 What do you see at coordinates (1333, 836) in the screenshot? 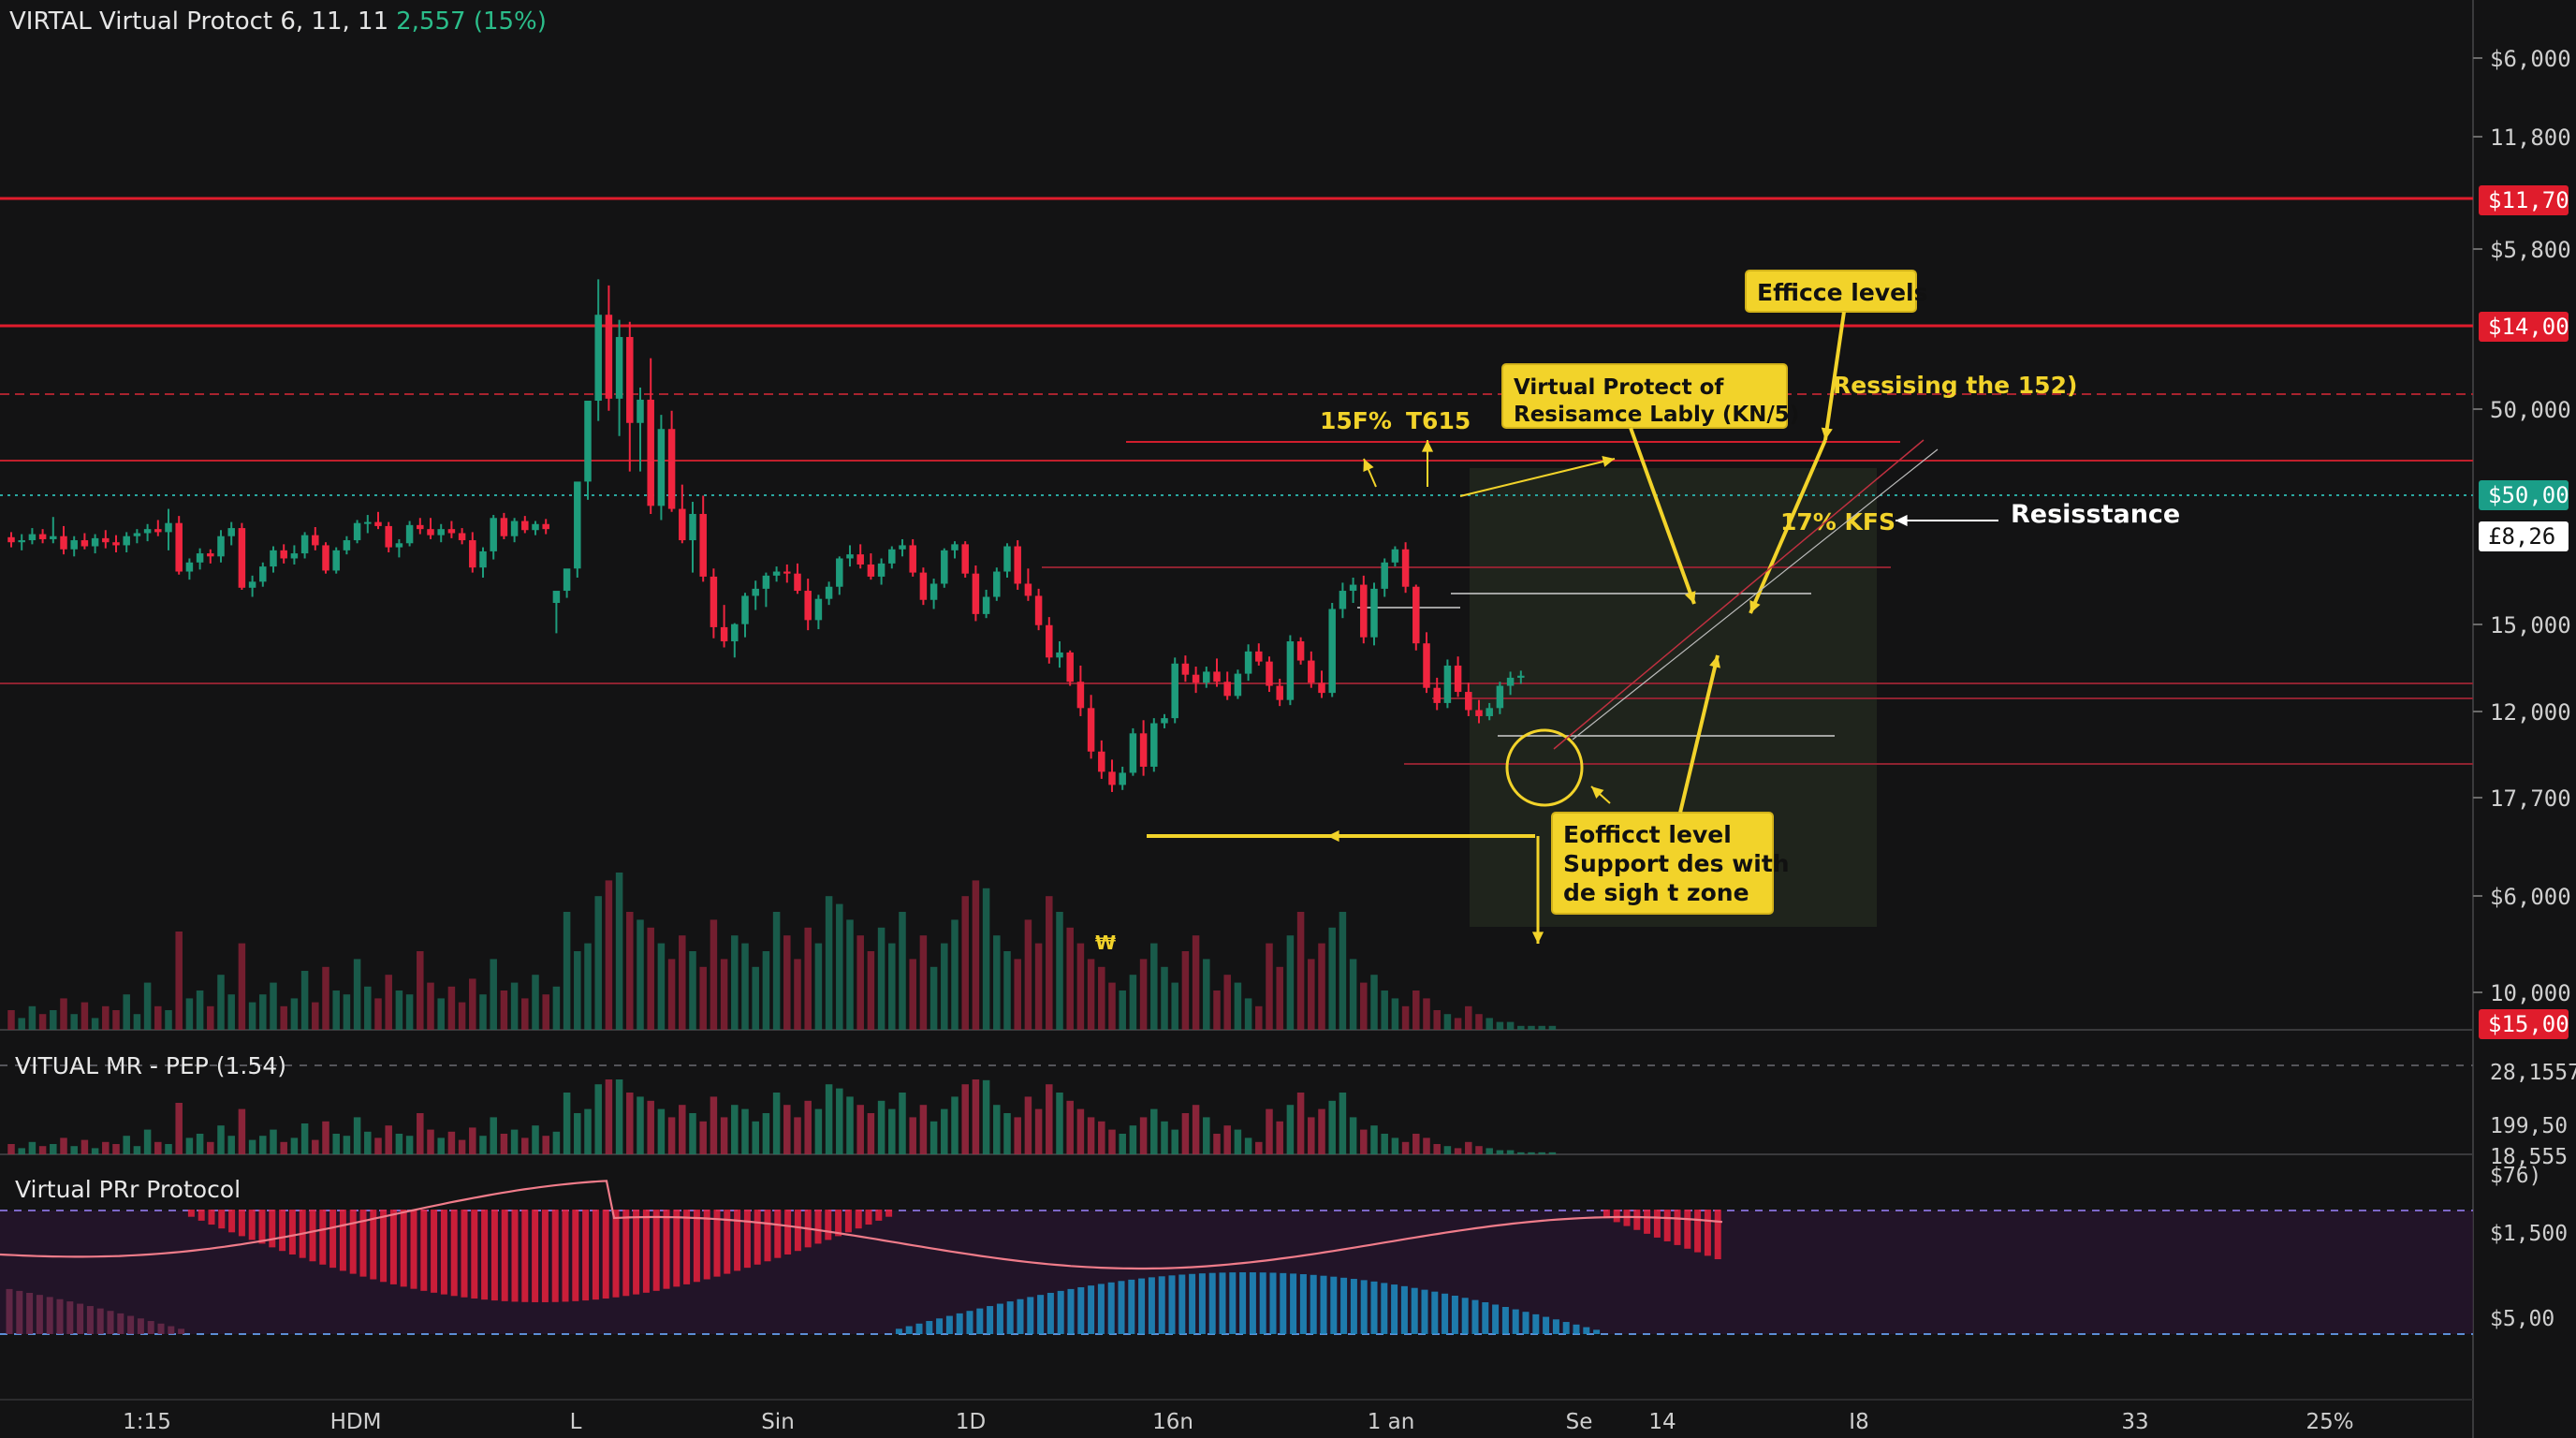
I see `support-arrow-head` at bounding box center [1333, 836].